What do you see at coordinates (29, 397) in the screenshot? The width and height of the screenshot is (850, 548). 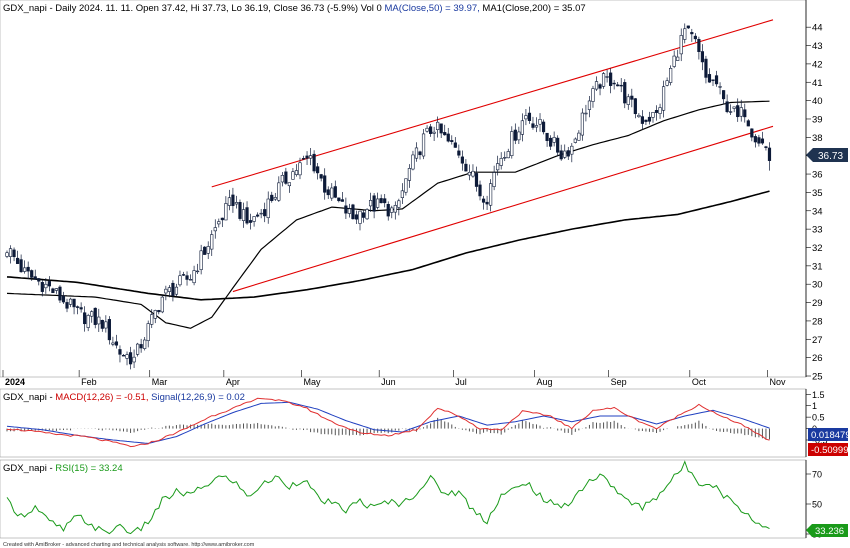 I see `macd-header-prefix: GDX_napi -` at bounding box center [29, 397].